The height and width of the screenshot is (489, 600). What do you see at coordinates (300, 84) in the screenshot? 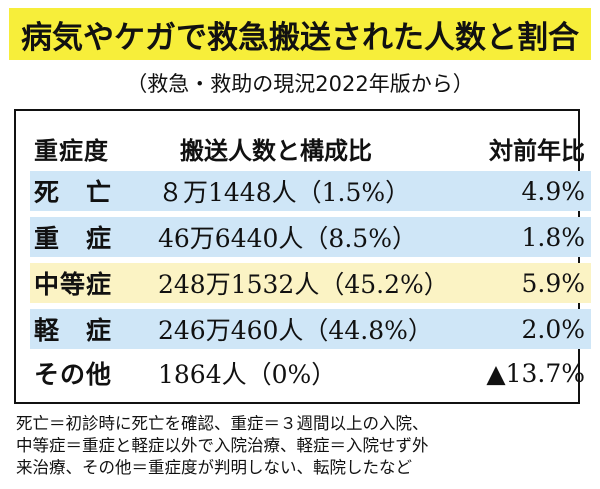
I see `source-subtitle: （救急・救助の現況2022年版から）` at bounding box center [300, 84].